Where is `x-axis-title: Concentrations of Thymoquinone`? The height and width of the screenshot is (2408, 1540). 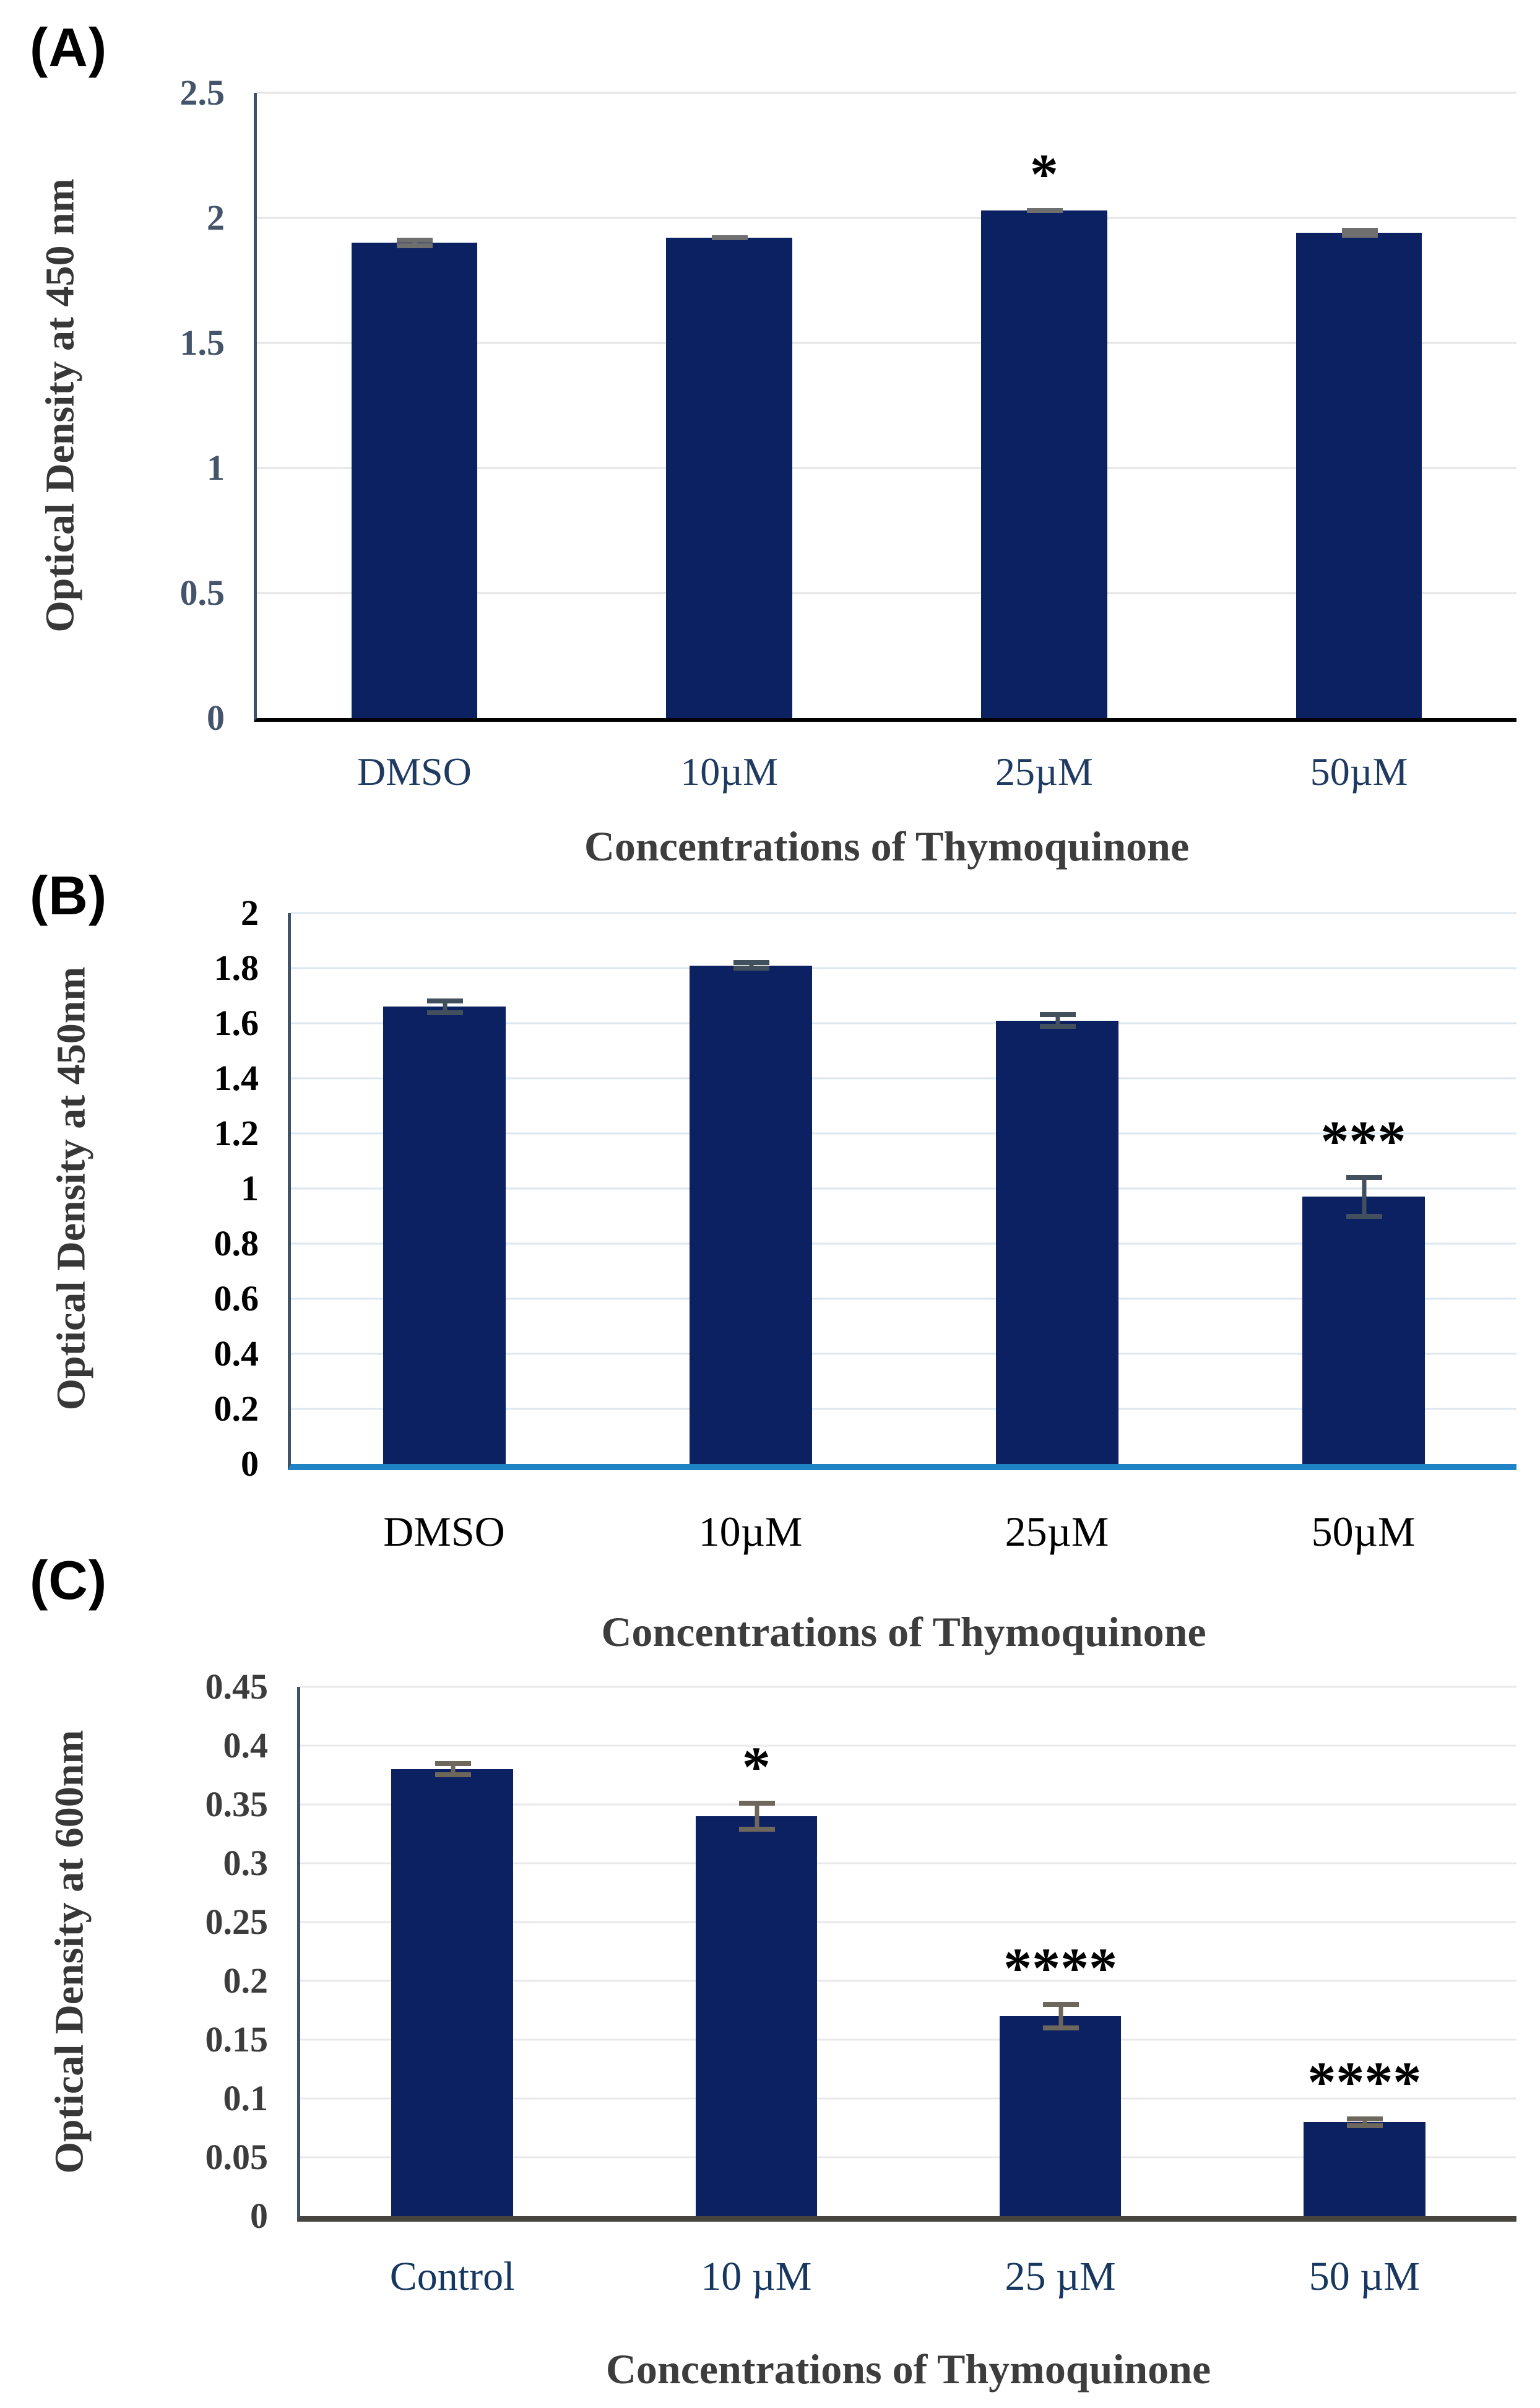
x-axis-title: Concentrations of Thymoquinone is located at coordinates (903, 1631).